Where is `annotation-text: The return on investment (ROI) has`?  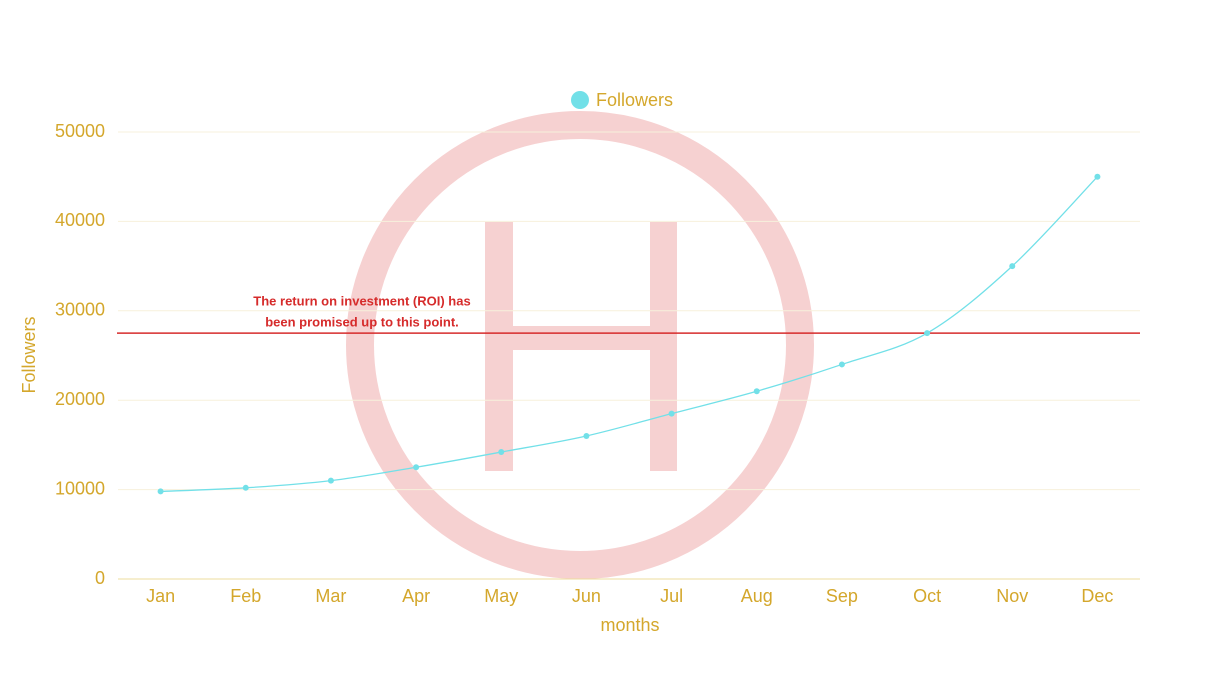
annotation-text: The return on investment (ROI) has is located at coordinates (361, 300).